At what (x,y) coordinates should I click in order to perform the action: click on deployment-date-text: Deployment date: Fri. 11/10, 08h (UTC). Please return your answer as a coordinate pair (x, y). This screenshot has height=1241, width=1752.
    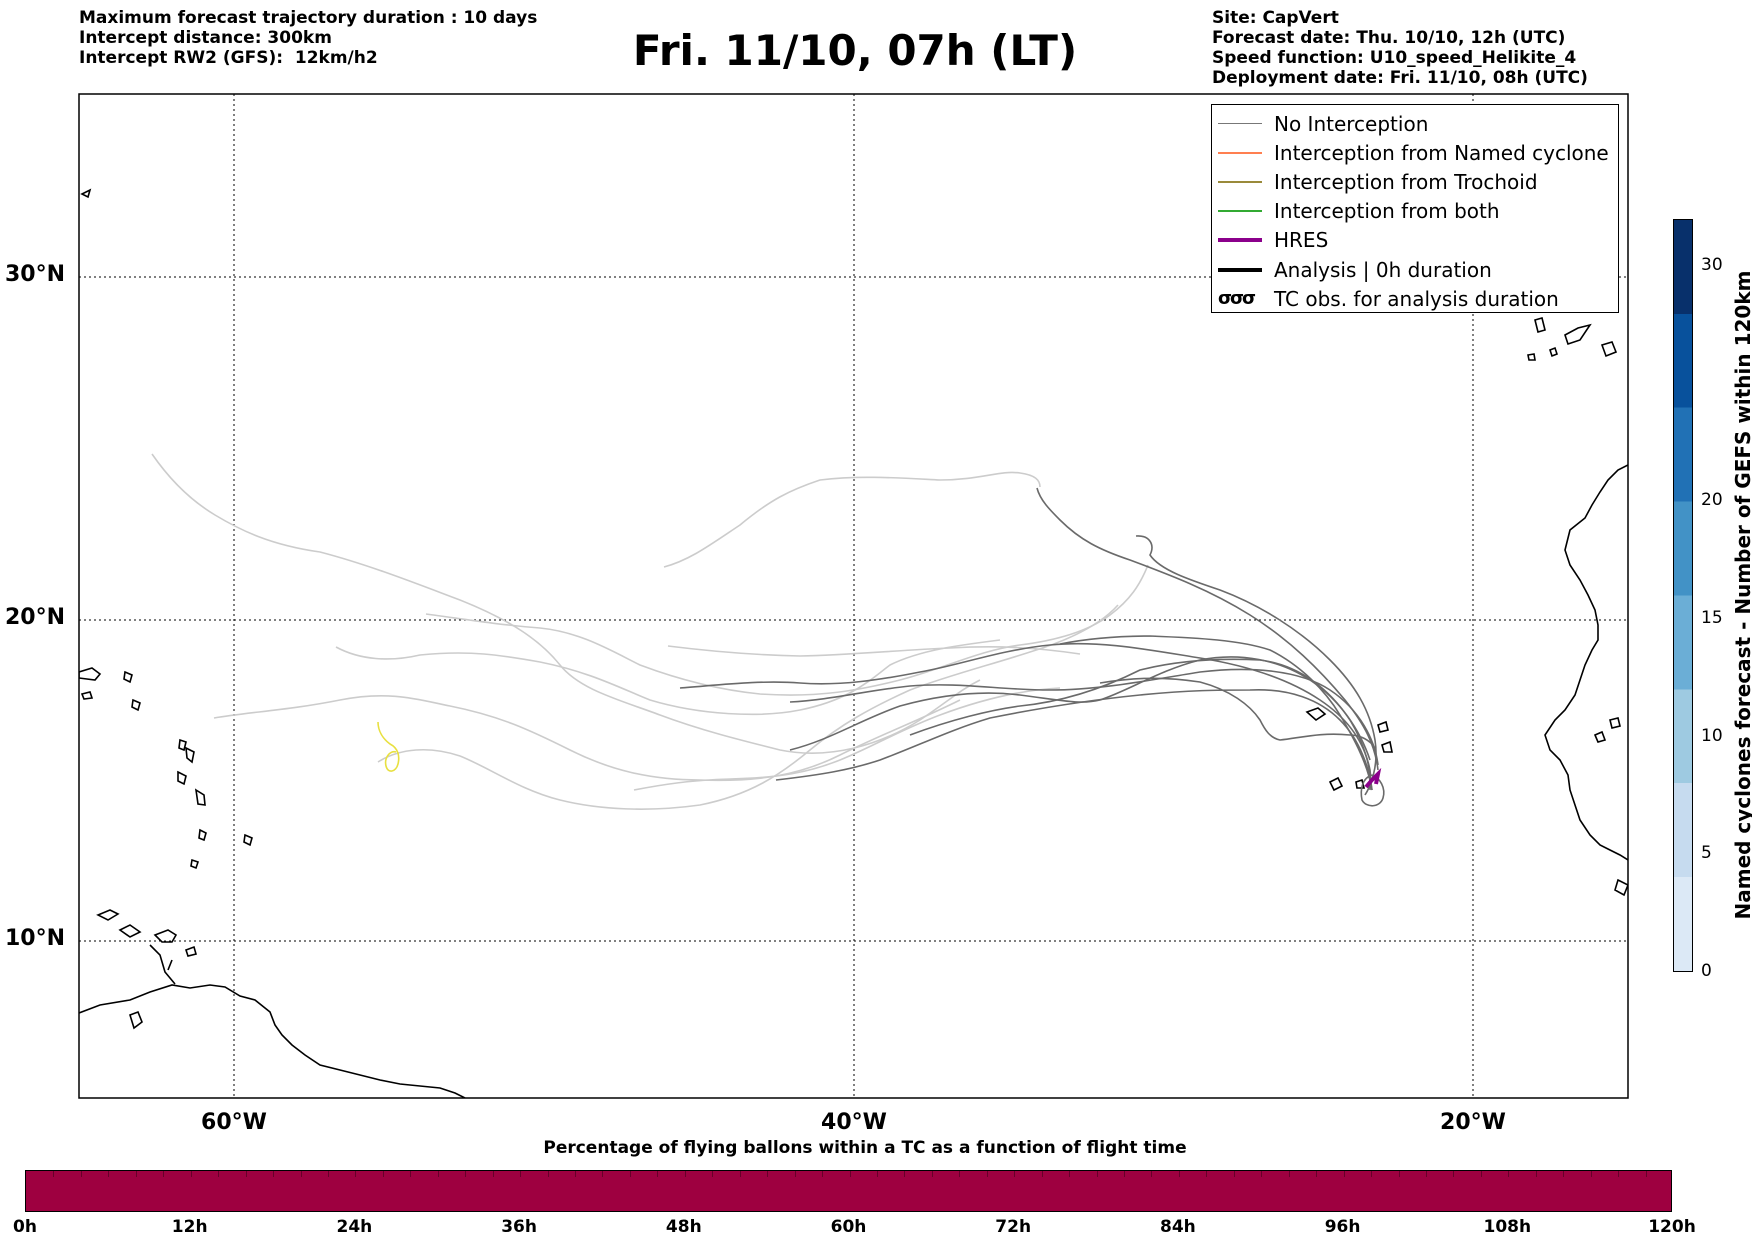
    Looking at the image, I should click on (1400, 78).